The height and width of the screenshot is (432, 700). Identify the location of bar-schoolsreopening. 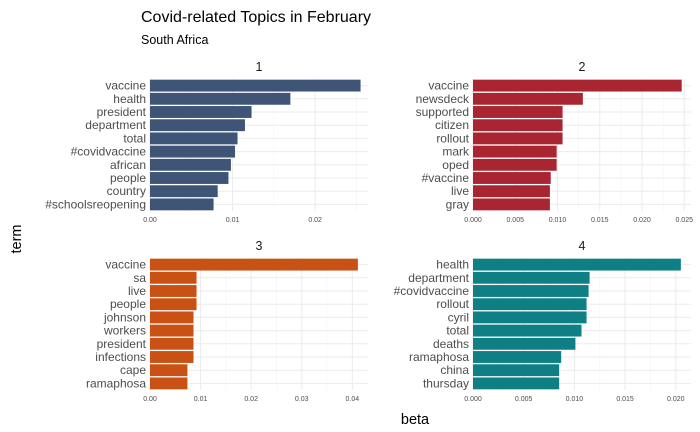
(182, 204).